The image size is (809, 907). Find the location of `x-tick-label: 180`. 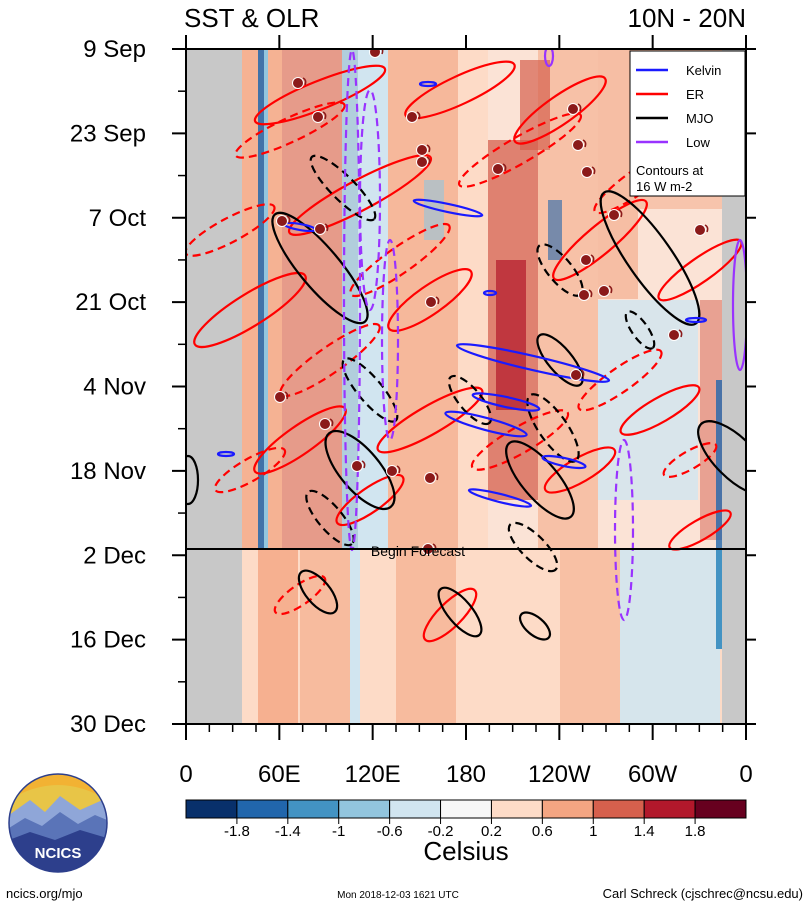

x-tick-label: 180 is located at coordinates (466, 774).